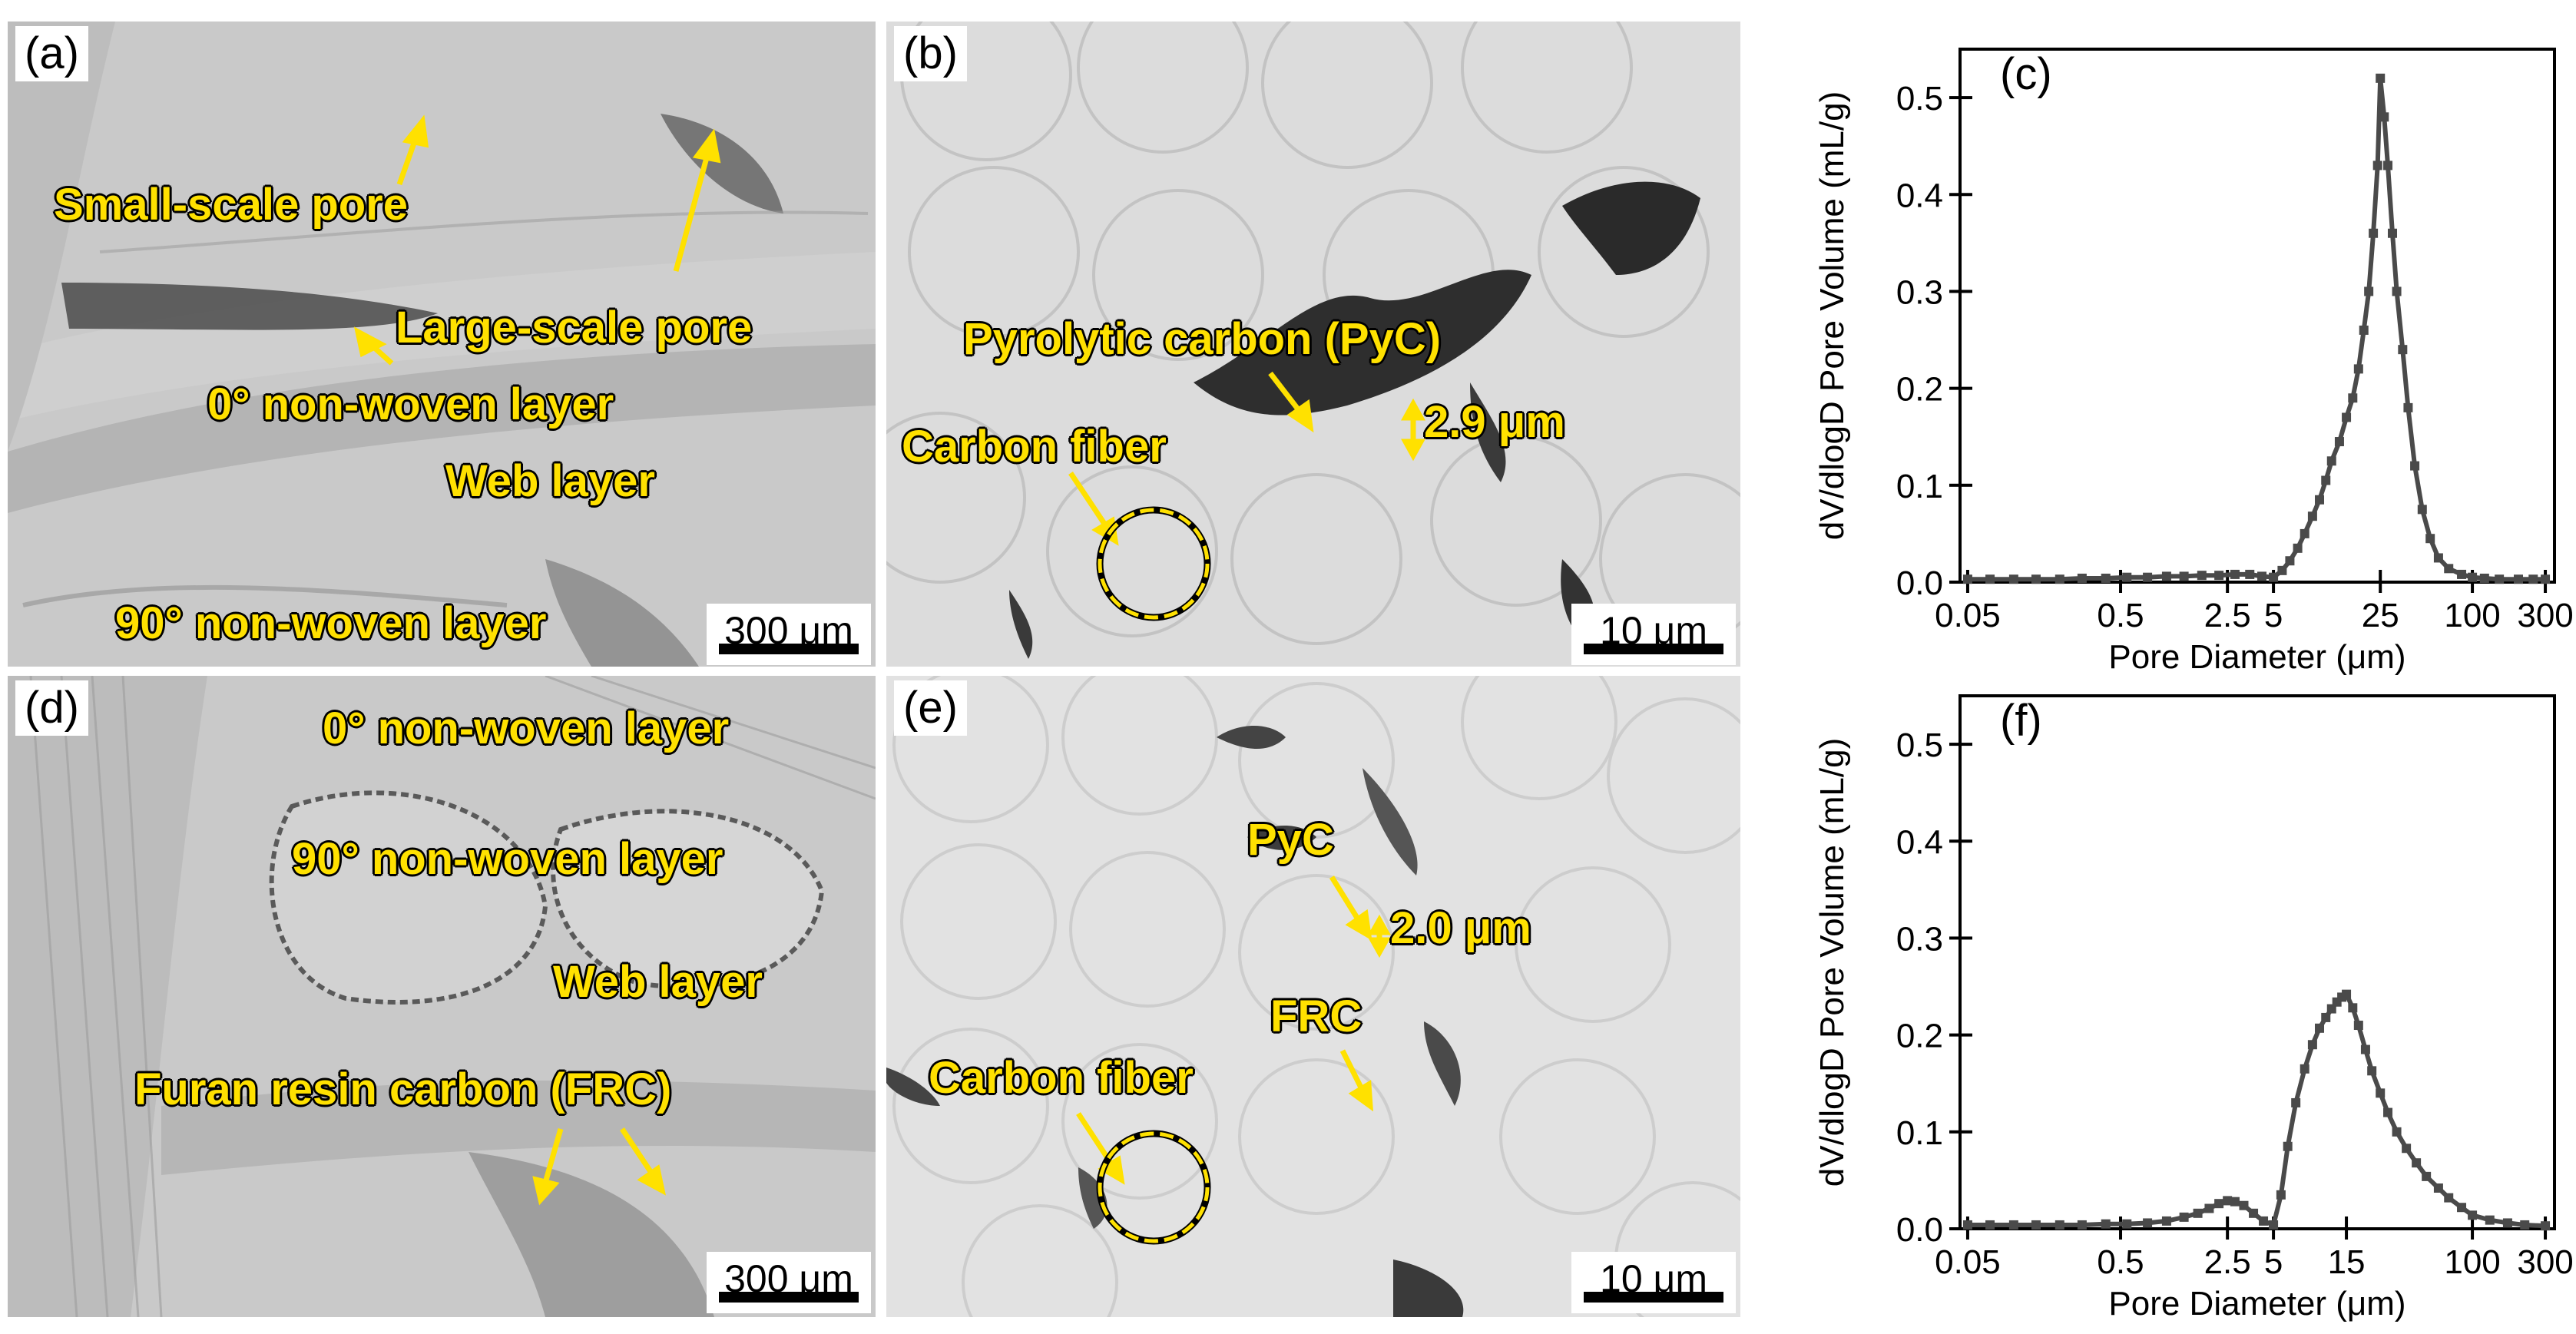  What do you see at coordinates (1920, 99) in the screenshot?
I see `y-tick-label: 0.5` at bounding box center [1920, 99].